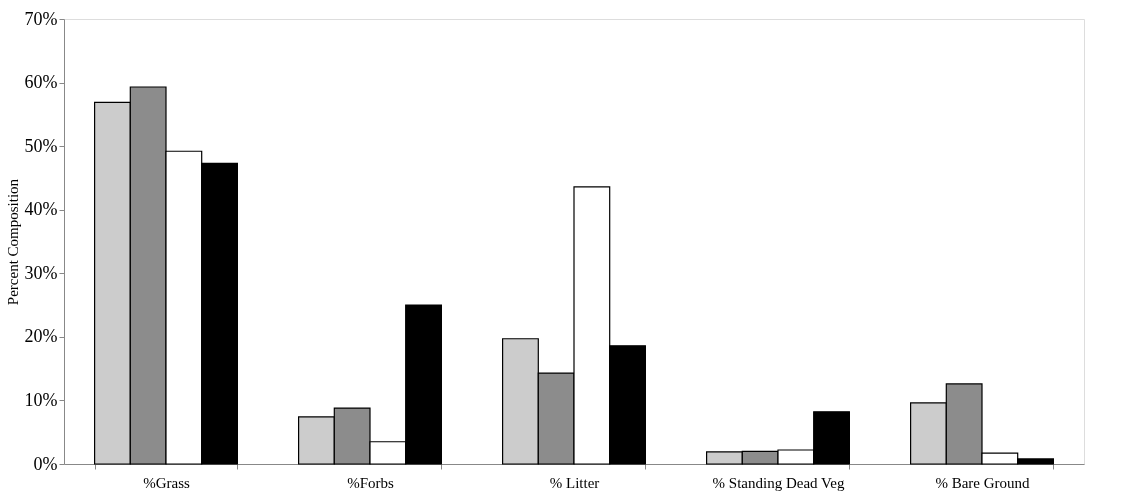 This screenshot has height=503, width=1133. What do you see at coordinates (41, 399) in the screenshot?
I see `y-tick-label: 10%` at bounding box center [41, 399].